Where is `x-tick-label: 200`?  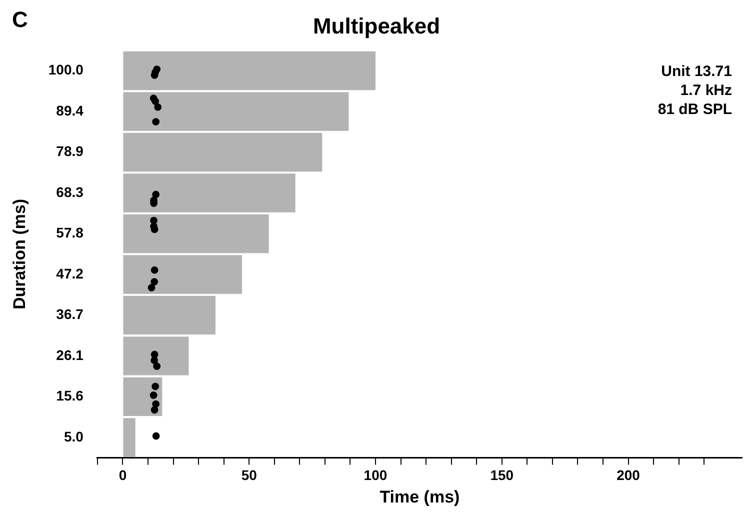 x-tick-label: 200 is located at coordinates (628, 475).